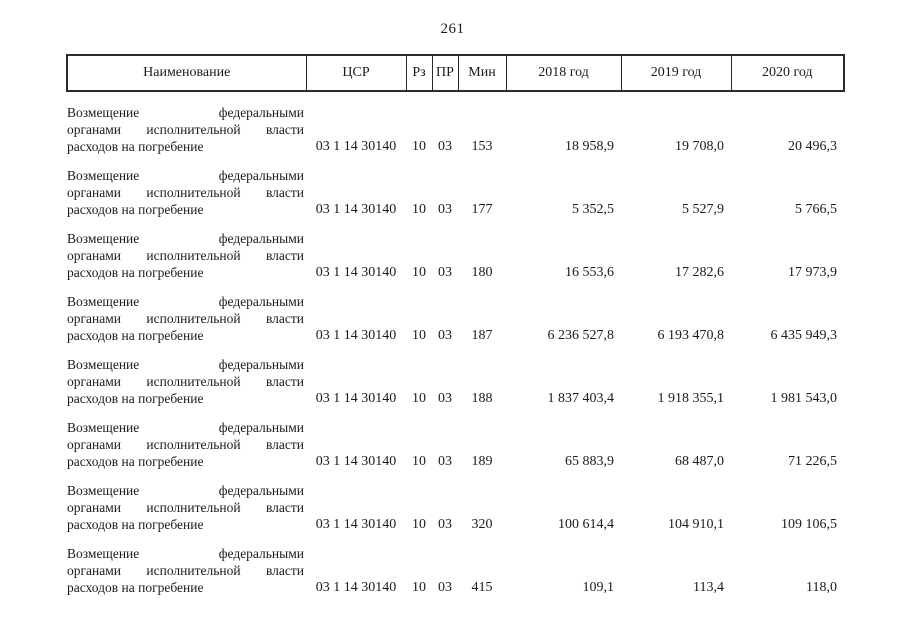 This screenshot has width=905, height=640. Describe the element at coordinates (581, 398) in the screenshot. I see `amount-2018-cell: 1 837 403,4` at that location.